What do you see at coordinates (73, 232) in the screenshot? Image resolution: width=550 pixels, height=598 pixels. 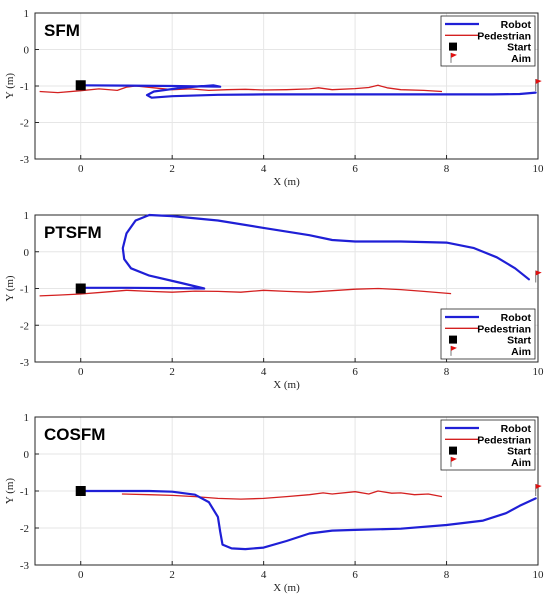 I see `panel-title: PTSFM` at bounding box center [73, 232].